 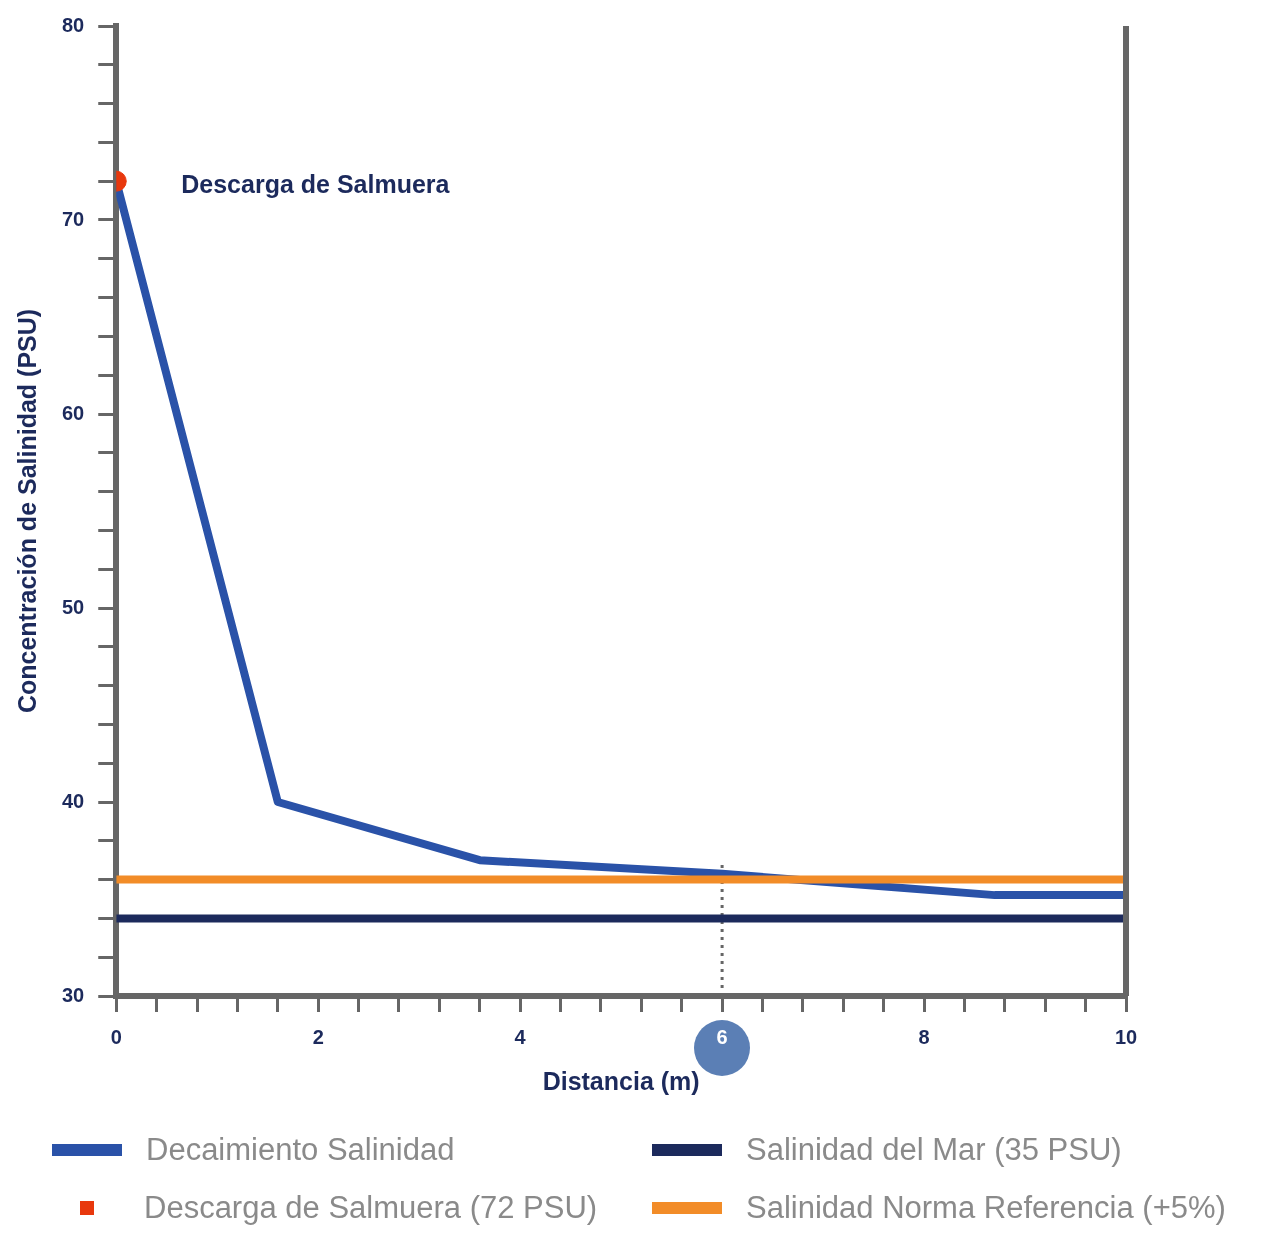 I want to click on y-tick-label: 70, so click(x=73, y=218).